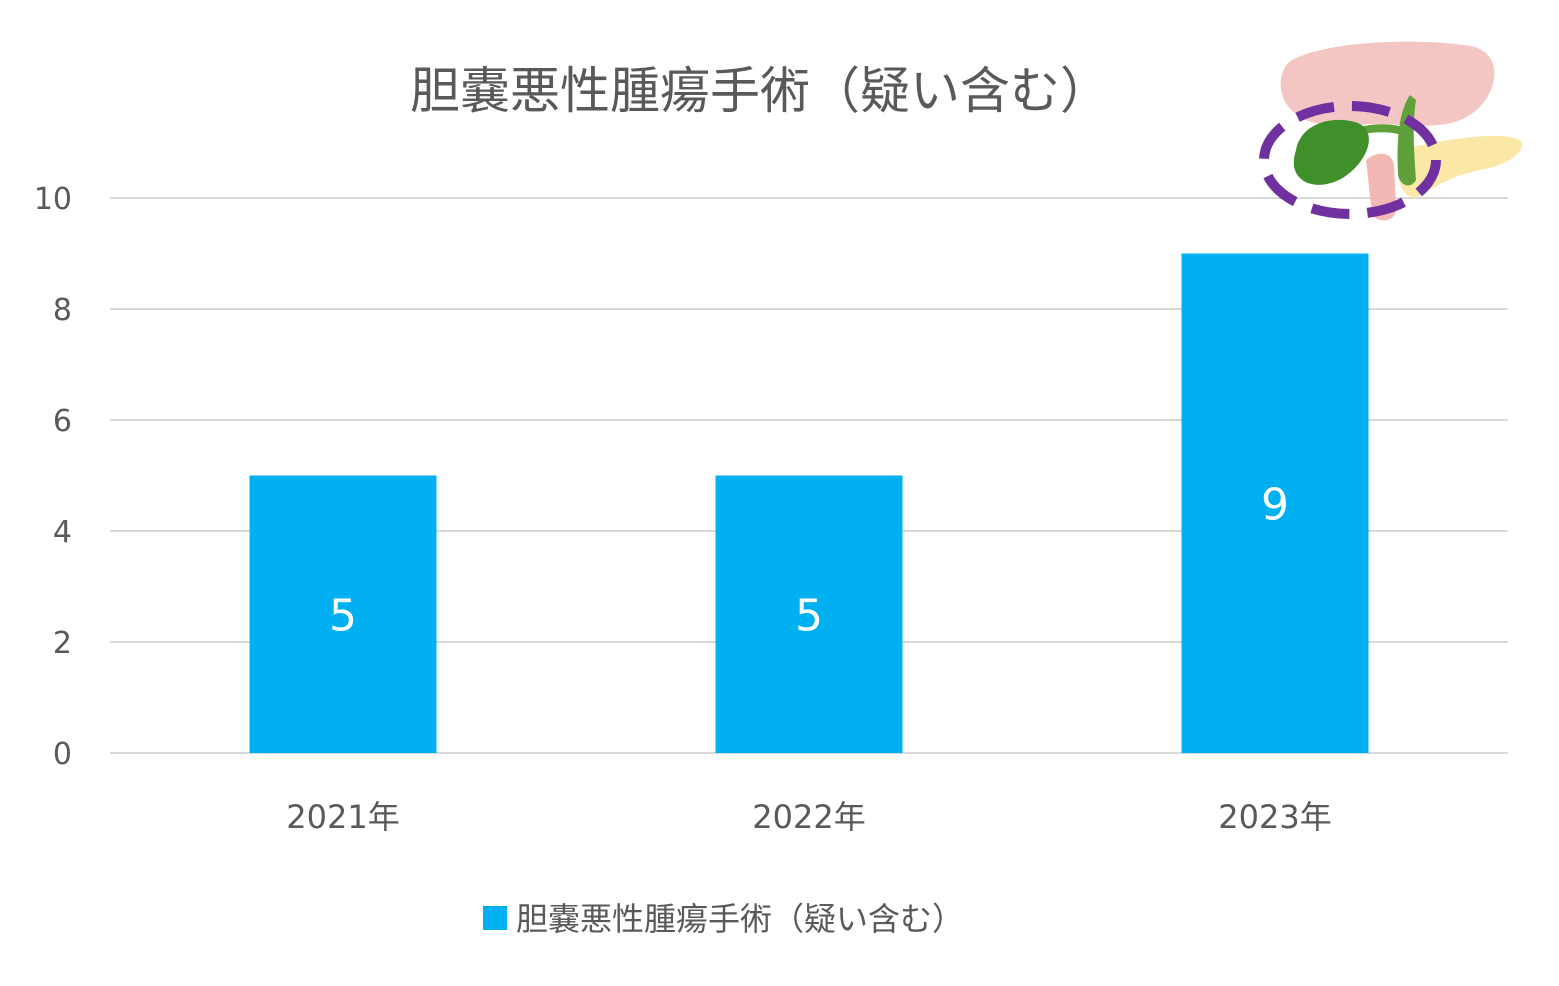  I want to click on bar-data-label: 9, so click(1275, 504).